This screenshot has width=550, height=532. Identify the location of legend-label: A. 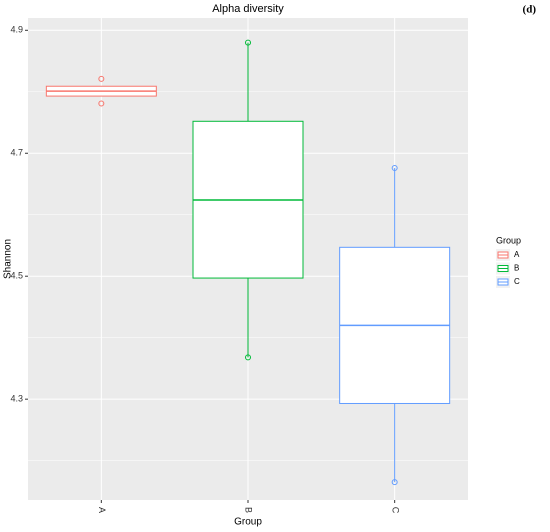
(517, 254).